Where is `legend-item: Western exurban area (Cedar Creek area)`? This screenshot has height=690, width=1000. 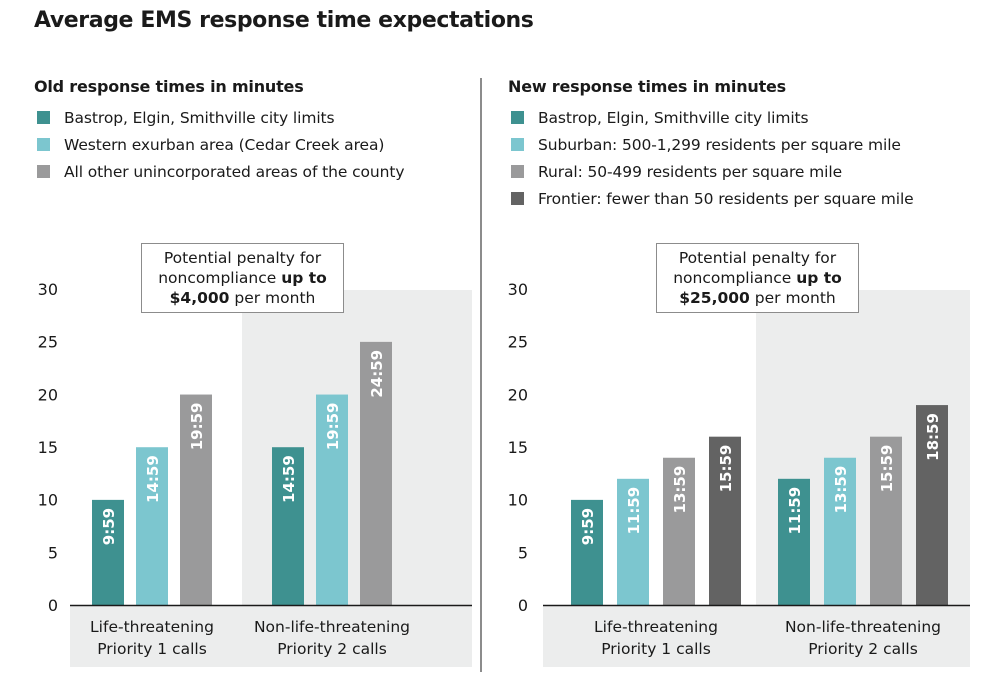 legend-item: Western exurban area (Cedar Creek area) is located at coordinates (254, 144).